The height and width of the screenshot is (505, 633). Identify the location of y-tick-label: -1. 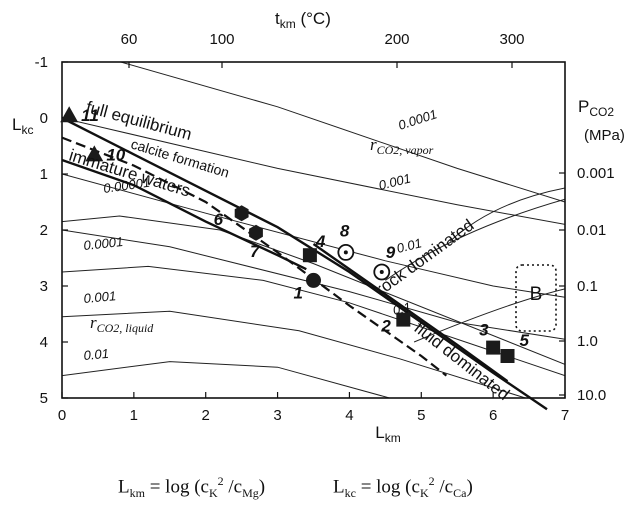
(41, 62).